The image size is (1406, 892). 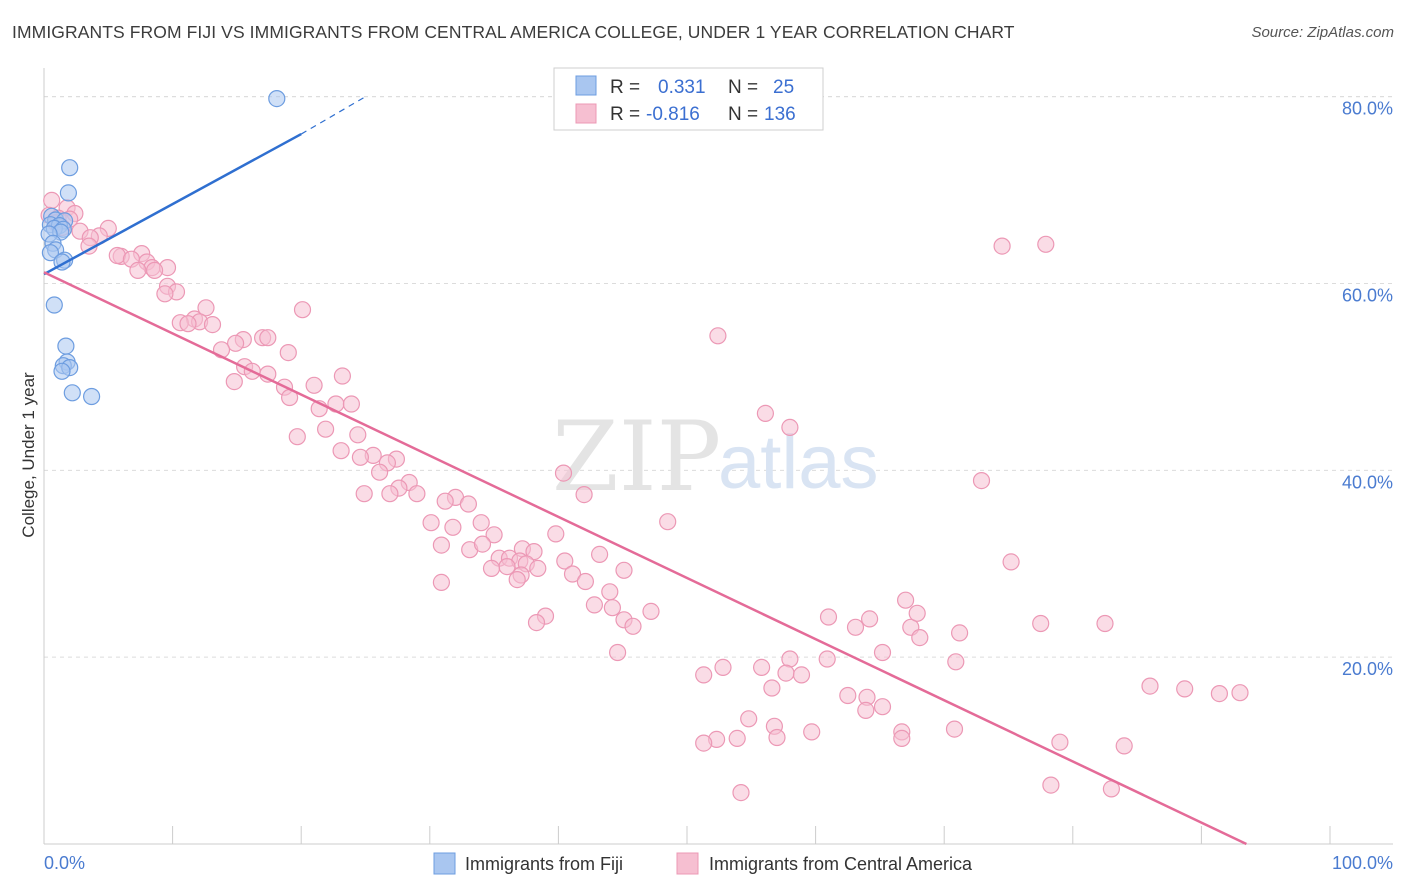 I want to click on fiji-trendline-extension, so click(x=333, y=115).